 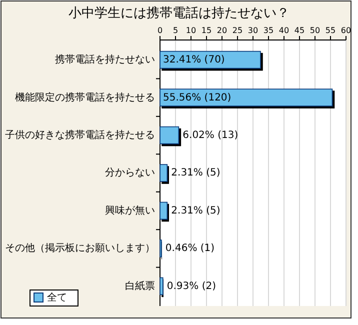 I want to click on data-label: 32.41% (70), so click(x=194, y=60).